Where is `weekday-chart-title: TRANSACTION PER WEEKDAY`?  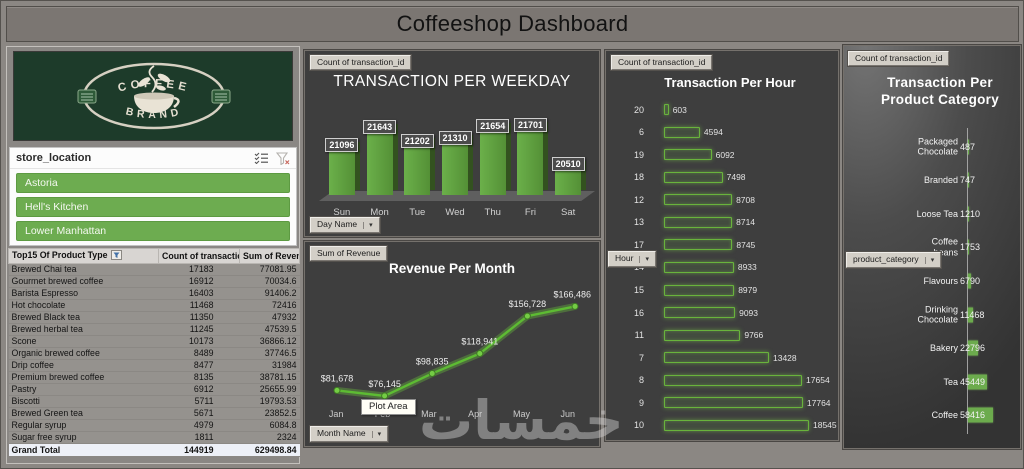
weekday-chart-title: TRANSACTION PER WEEKDAY is located at coordinates (452, 81).